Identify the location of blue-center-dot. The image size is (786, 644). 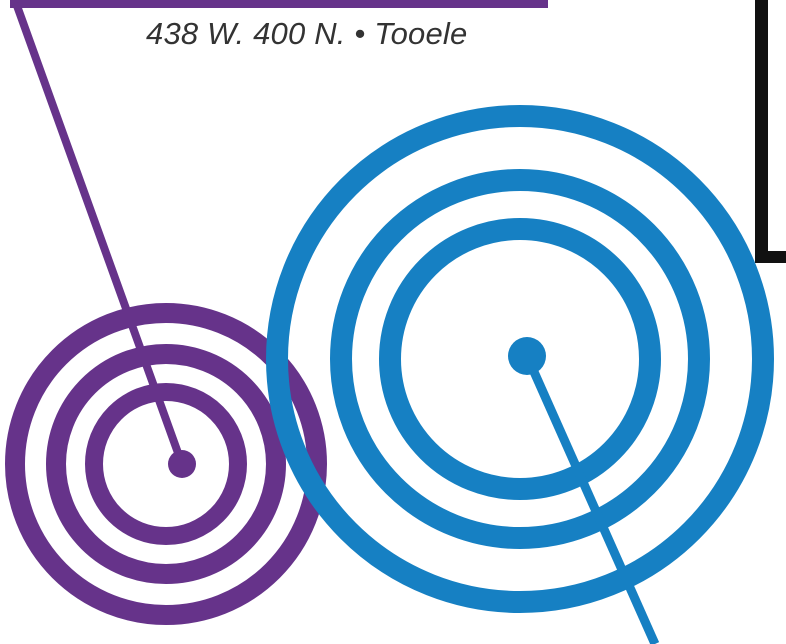
(527, 356).